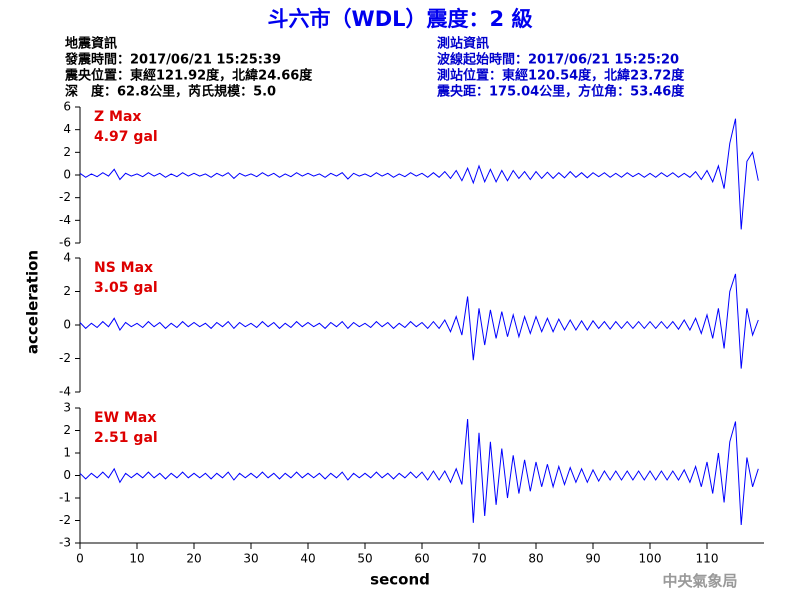 The height and width of the screenshot is (600, 800). What do you see at coordinates (136, 559) in the screenshot?
I see `x-tick-label: 10` at bounding box center [136, 559].